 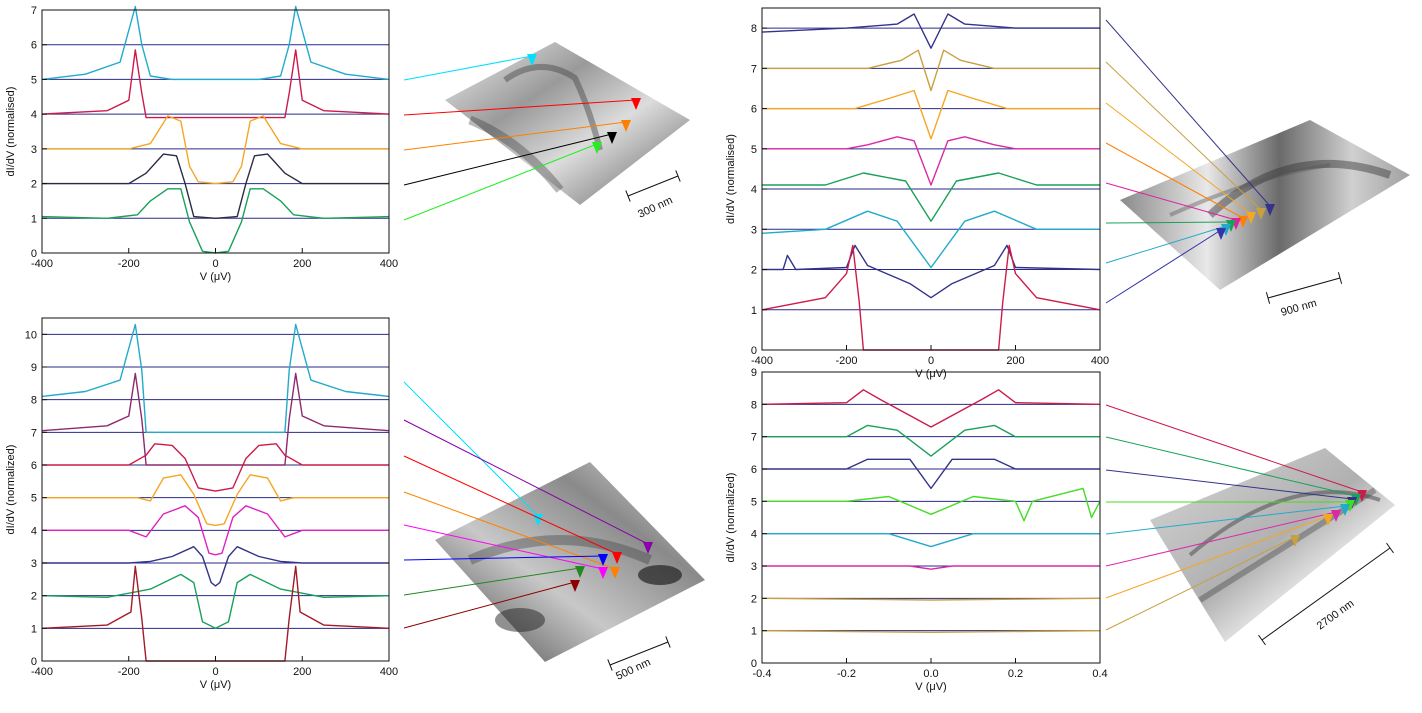 I want to click on scale-bar-label: 300 nm, so click(x=655, y=207).